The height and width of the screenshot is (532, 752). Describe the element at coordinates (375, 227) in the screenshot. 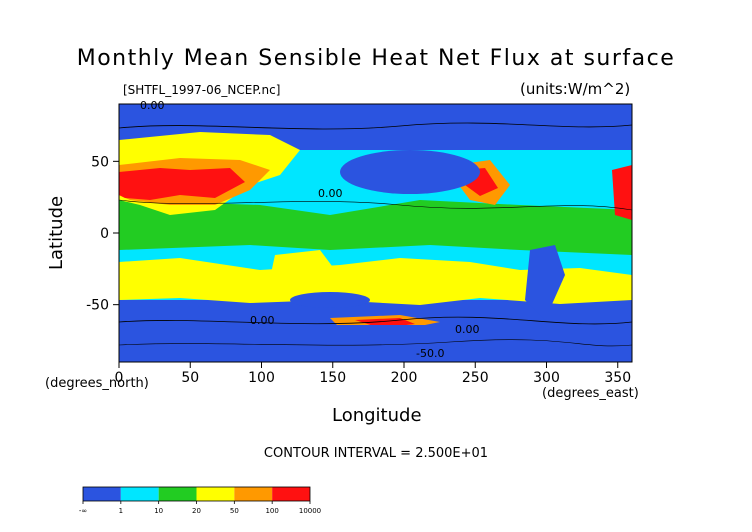

I see `field-green-tropics` at that location.